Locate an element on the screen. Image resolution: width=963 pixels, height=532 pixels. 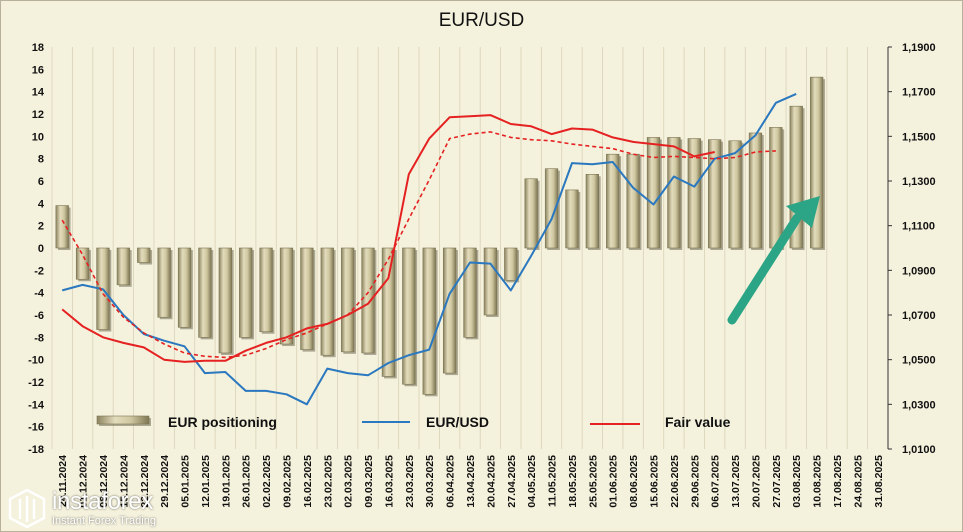
x-tick-label: 16.02.2025 is located at coordinates (308, 481).